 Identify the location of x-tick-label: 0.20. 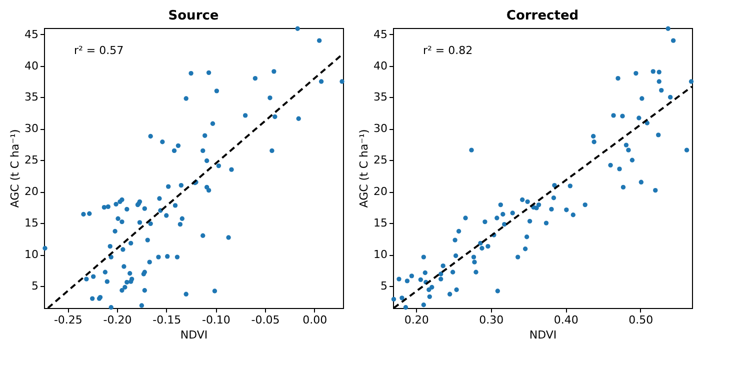
(416, 320).